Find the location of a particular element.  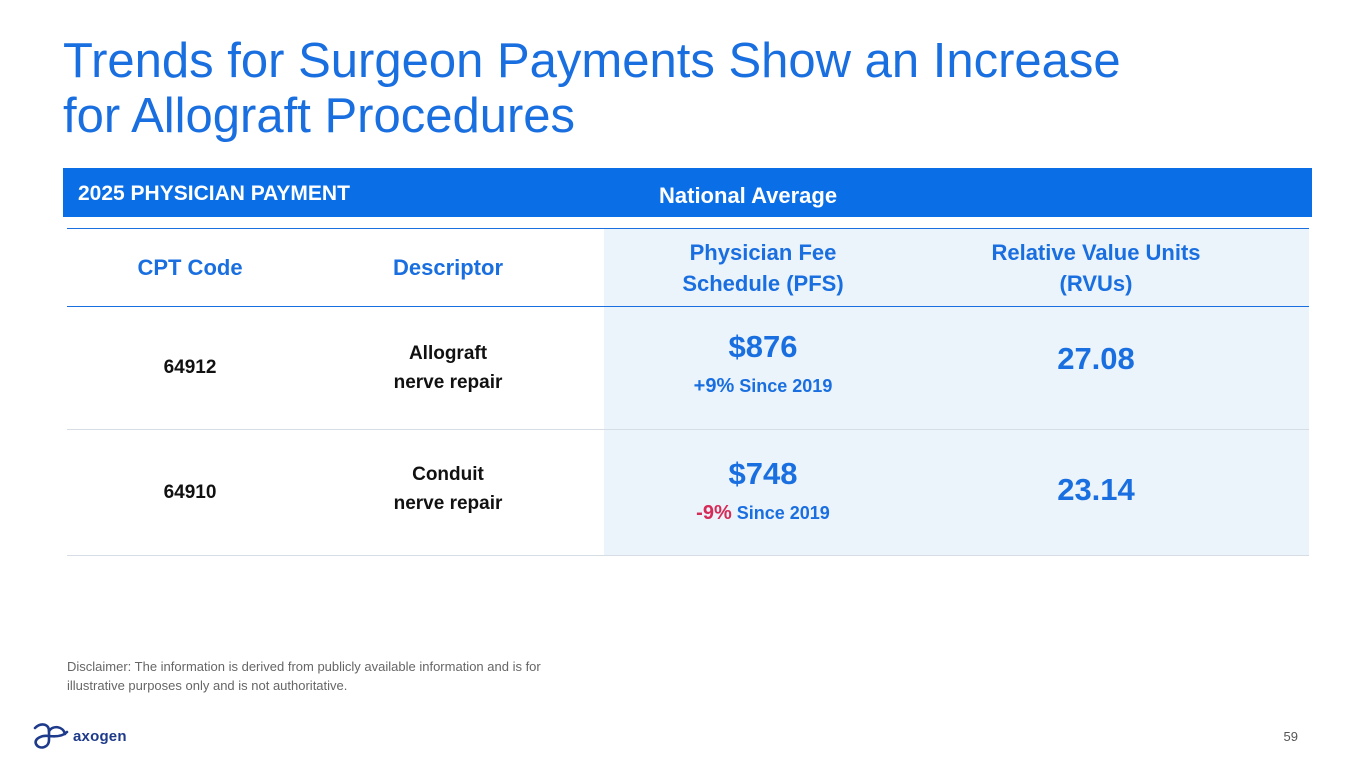

column-header-rvus: Relative Value Units (RVUs) is located at coordinates (1096, 267).